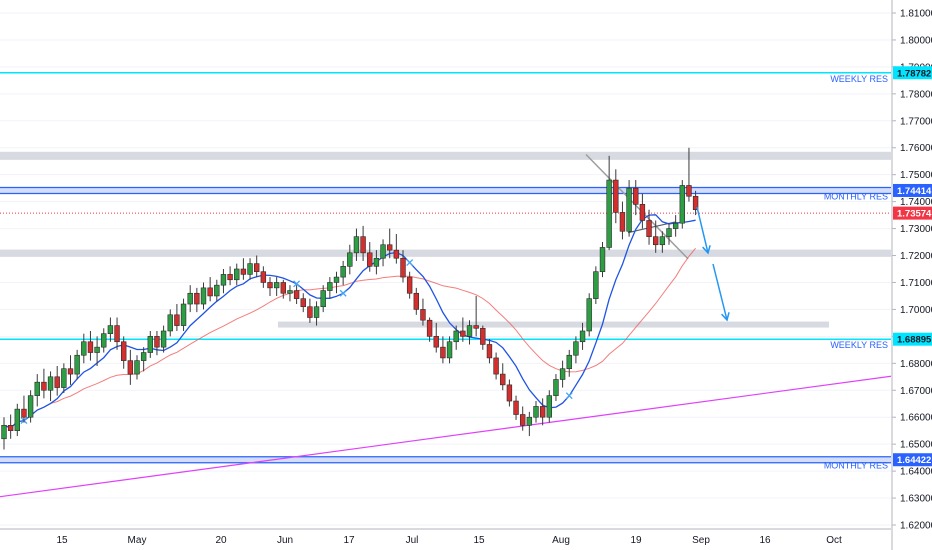 The image size is (932, 550). I want to click on y-tick-label: 1.66000, so click(916, 418).